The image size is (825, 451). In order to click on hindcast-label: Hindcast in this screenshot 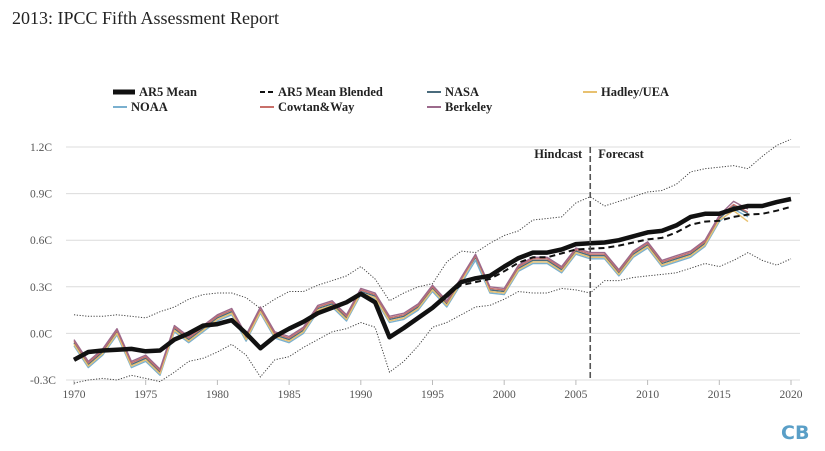, I will do `click(558, 154)`.